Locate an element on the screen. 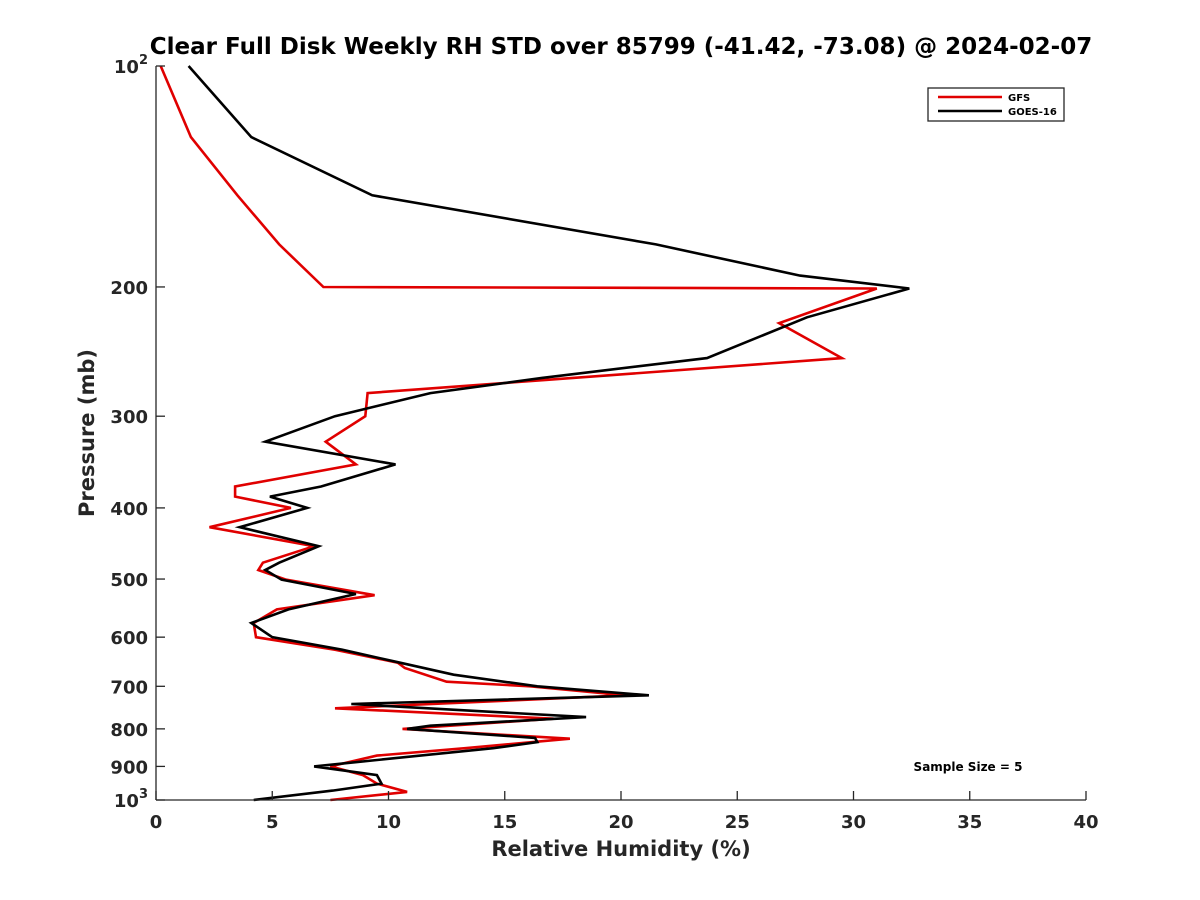 This screenshot has width=1200, height=900. y-tick-label: 500 is located at coordinates (129, 580).